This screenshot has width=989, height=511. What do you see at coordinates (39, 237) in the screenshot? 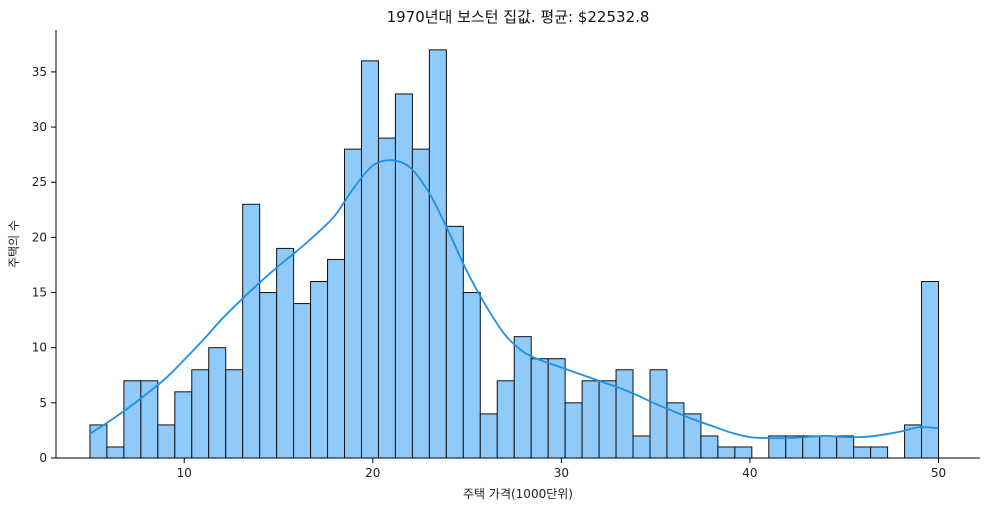
I see `y-tick-label: 20` at bounding box center [39, 237].